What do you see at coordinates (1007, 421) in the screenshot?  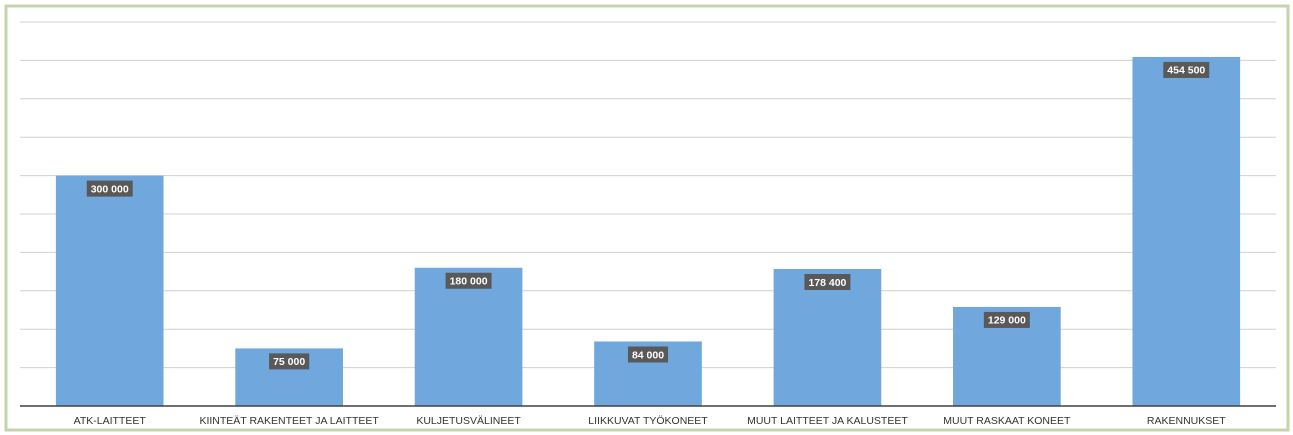 I see `x-tick-label: MUUT RASKAAT KONEET` at bounding box center [1007, 421].